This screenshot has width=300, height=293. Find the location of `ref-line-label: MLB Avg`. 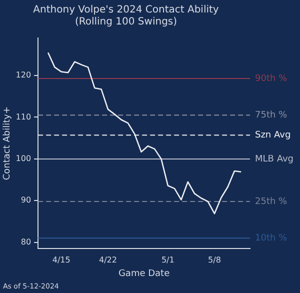

ref-line-label: MLB Avg is located at coordinates (274, 159).